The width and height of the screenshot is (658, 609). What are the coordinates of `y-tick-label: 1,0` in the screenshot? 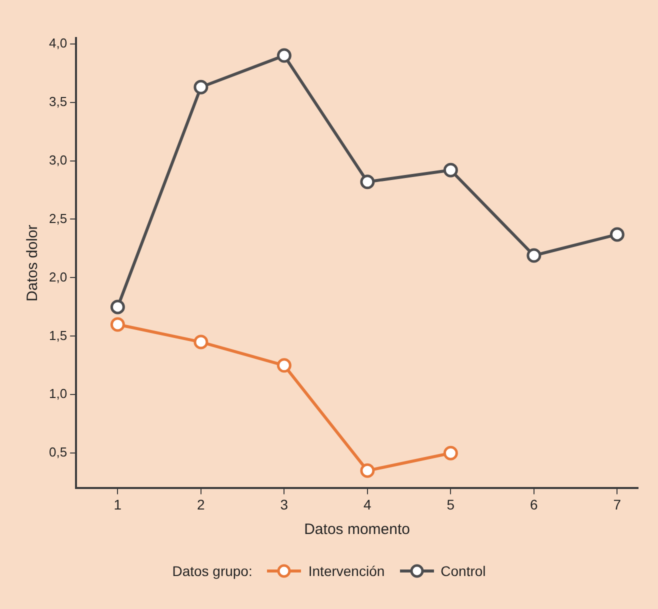 It's located at (58, 394).